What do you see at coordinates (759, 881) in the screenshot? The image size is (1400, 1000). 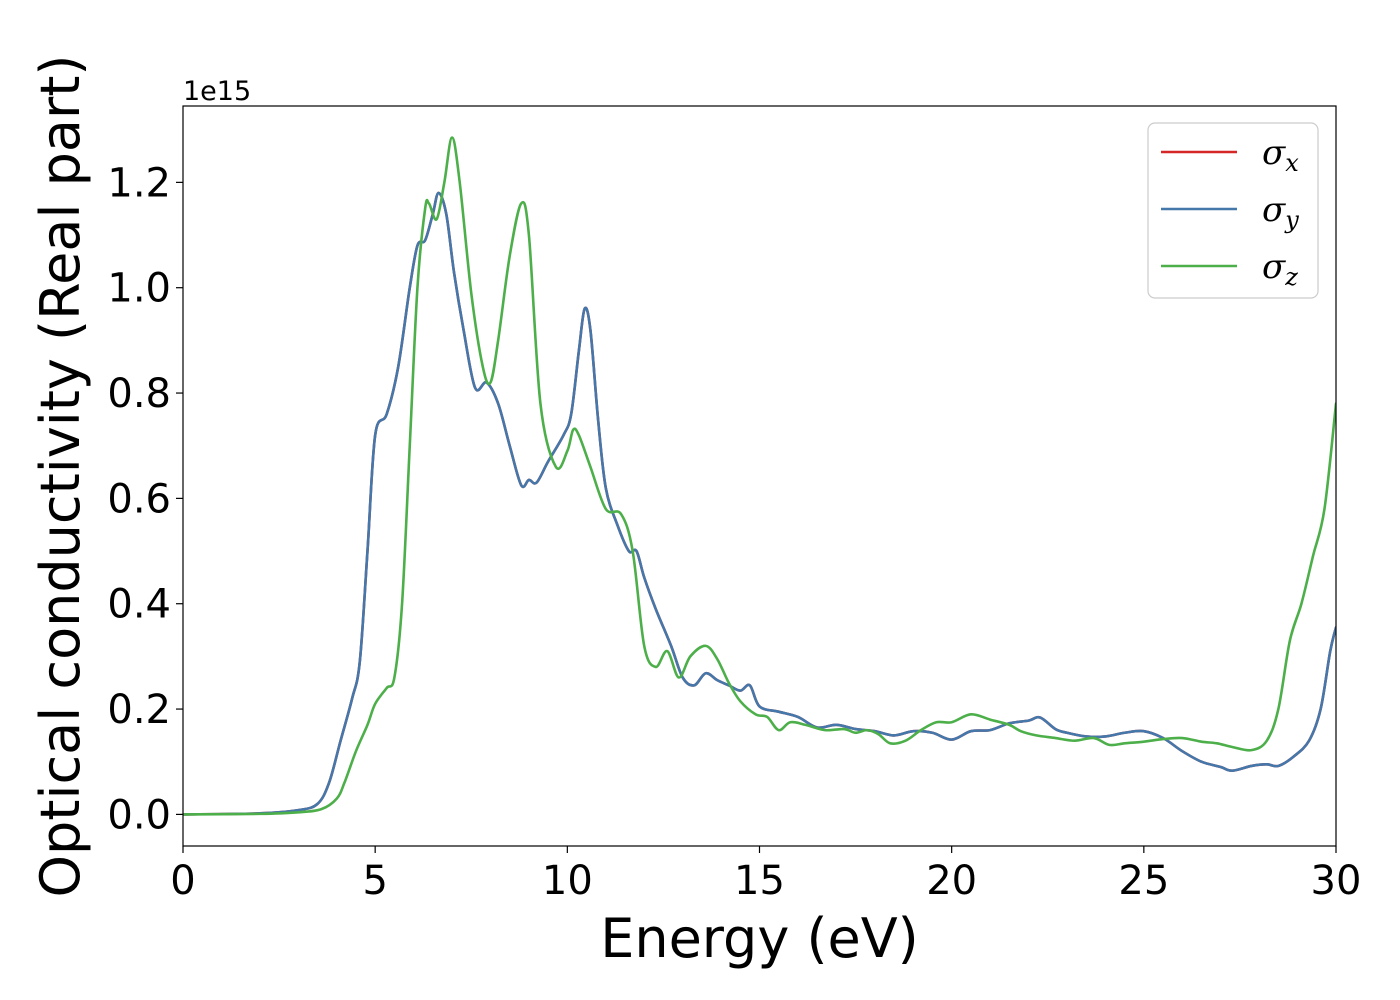 I see `x-tick-label: 15` at bounding box center [759, 881].